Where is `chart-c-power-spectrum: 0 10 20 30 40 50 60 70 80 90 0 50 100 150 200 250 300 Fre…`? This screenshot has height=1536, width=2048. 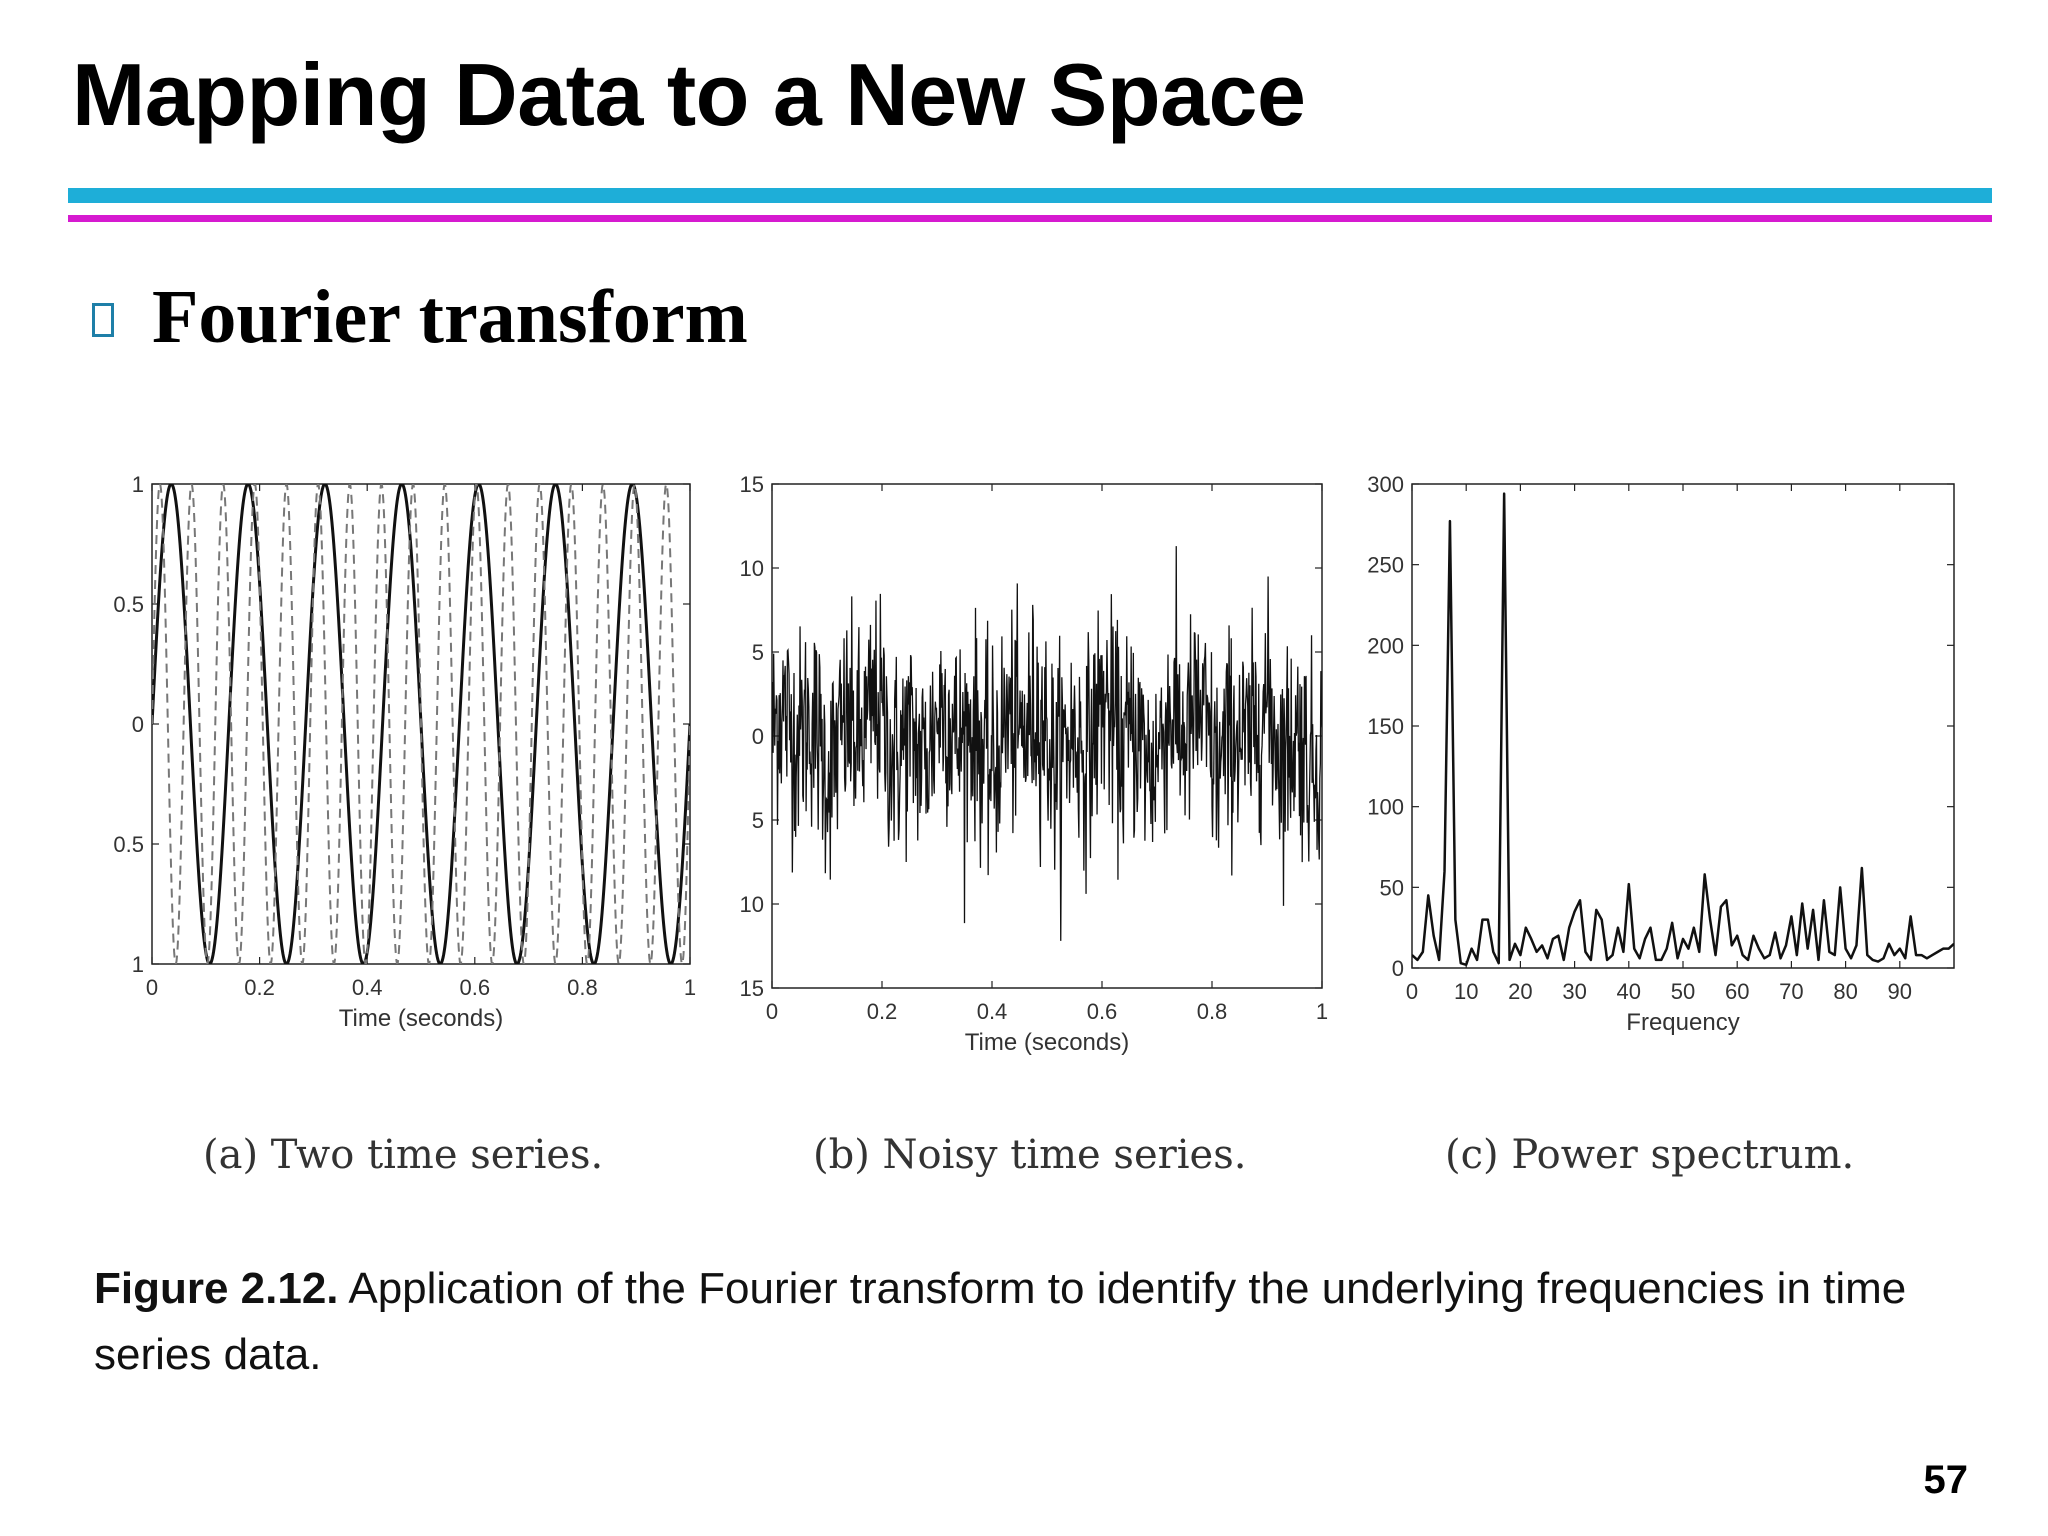
chart-c-power-spectrum: 0 10 20 30 40 50 60 70 80 90 0 50 100 150 200 250 300 Fre… is located at coordinates (1661, 754).